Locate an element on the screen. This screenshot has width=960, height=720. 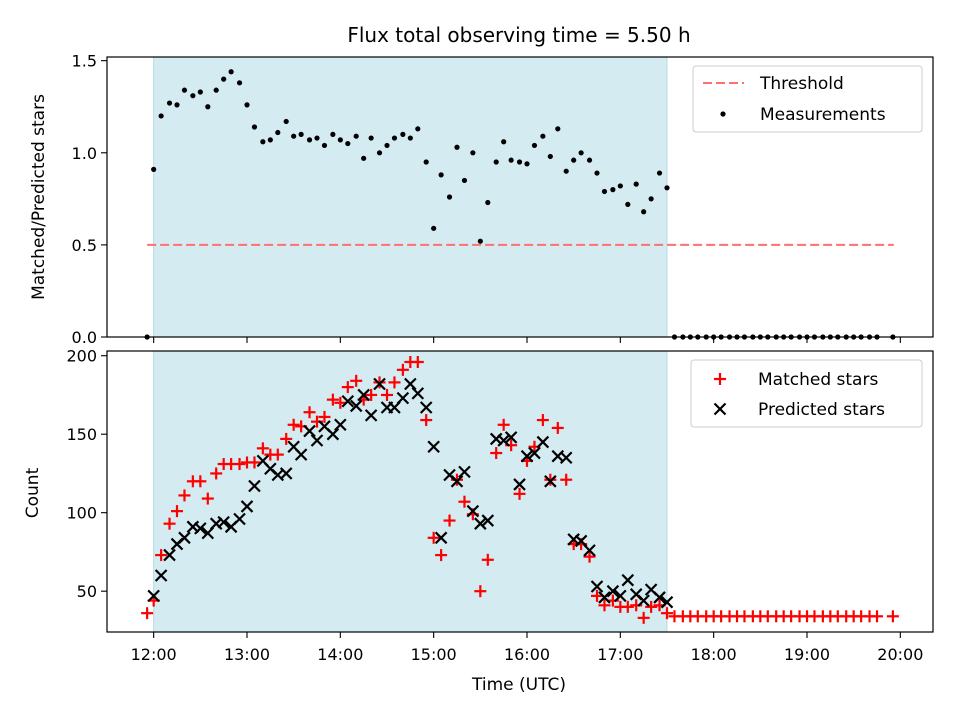
bottom-y-tick-label: 150 is located at coordinates (81, 434).